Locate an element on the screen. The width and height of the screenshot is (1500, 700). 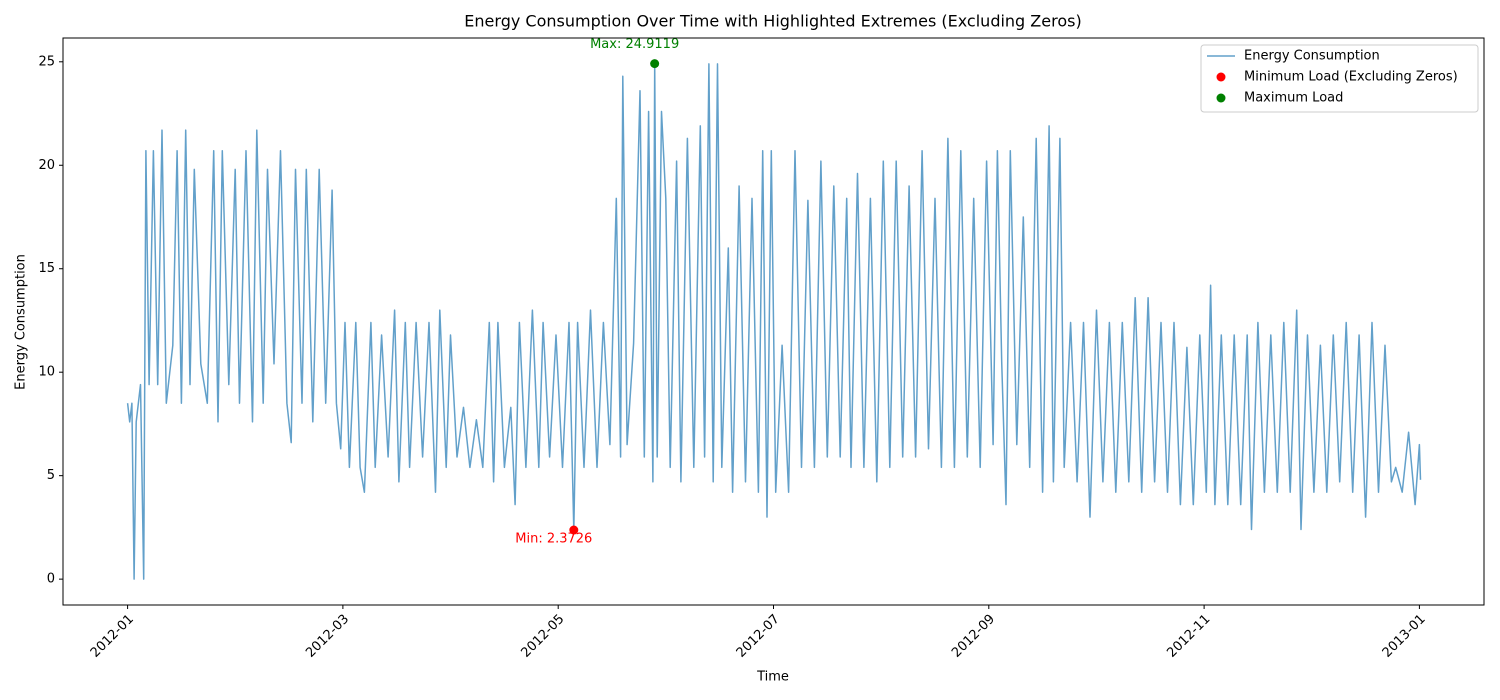
legend-box is located at coordinates (1339, 78).